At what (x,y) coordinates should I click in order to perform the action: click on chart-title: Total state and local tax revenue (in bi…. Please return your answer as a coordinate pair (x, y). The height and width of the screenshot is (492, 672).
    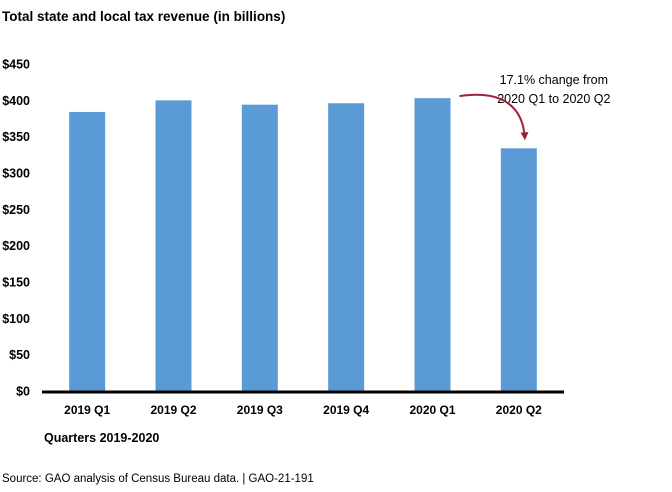
    Looking at the image, I should click on (144, 16).